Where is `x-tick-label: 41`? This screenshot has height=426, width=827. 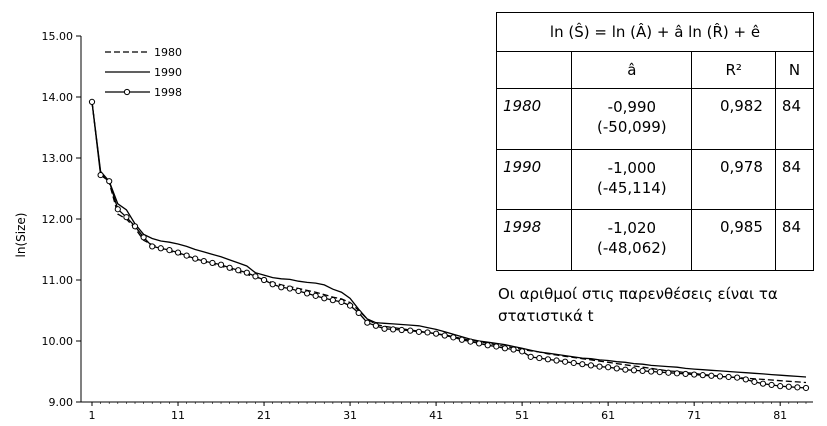 x-tick-label: 41 is located at coordinates (436, 415).